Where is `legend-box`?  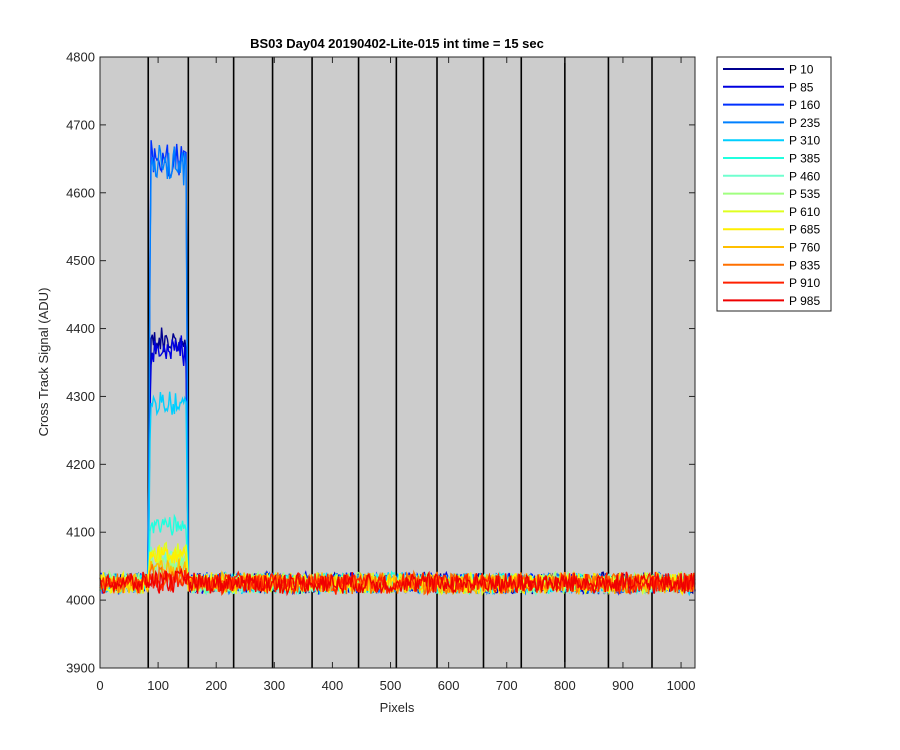 legend-box is located at coordinates (774, 184).